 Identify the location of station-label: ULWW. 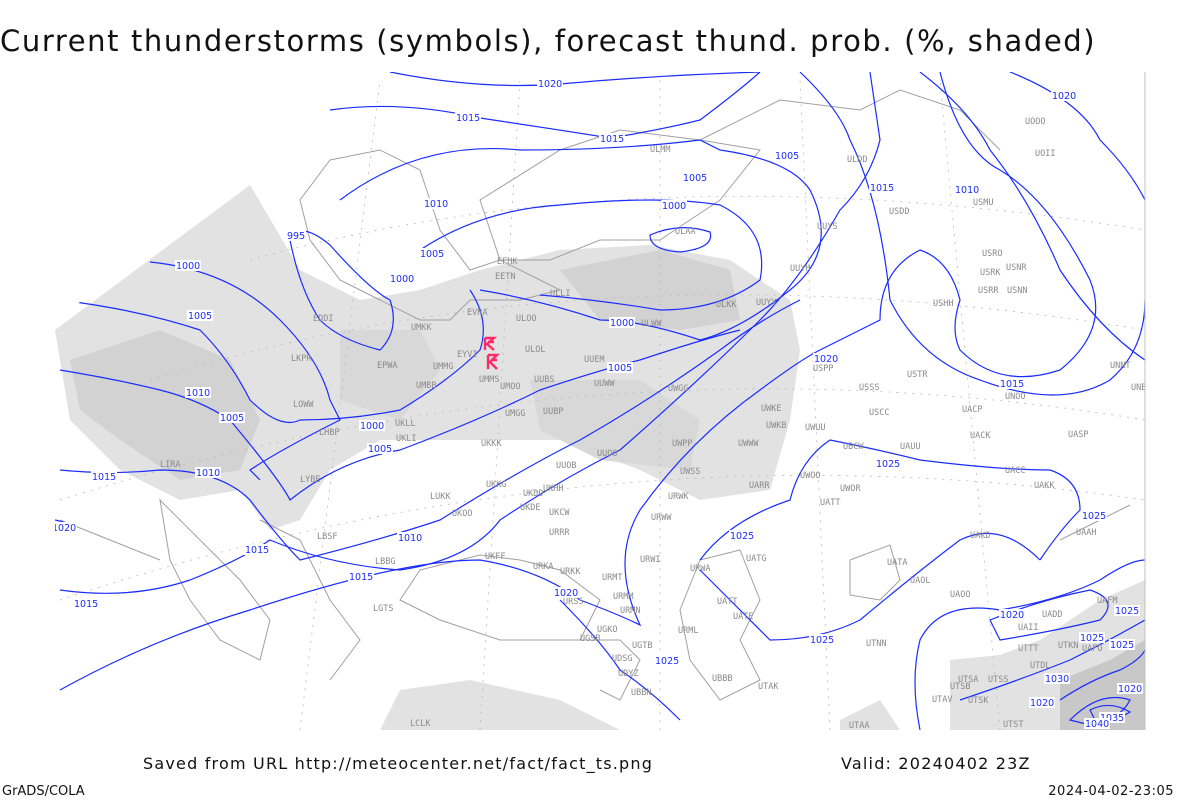
(651, 324).